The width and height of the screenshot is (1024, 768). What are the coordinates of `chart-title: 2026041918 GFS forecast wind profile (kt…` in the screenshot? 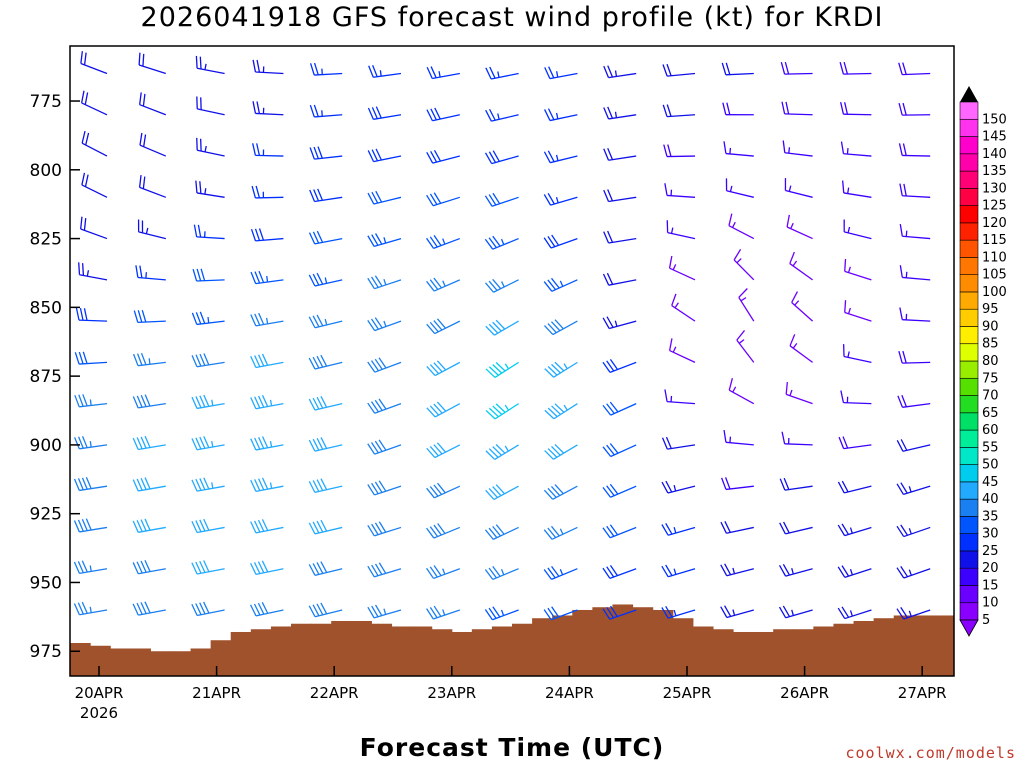 It's located at (512, 17).